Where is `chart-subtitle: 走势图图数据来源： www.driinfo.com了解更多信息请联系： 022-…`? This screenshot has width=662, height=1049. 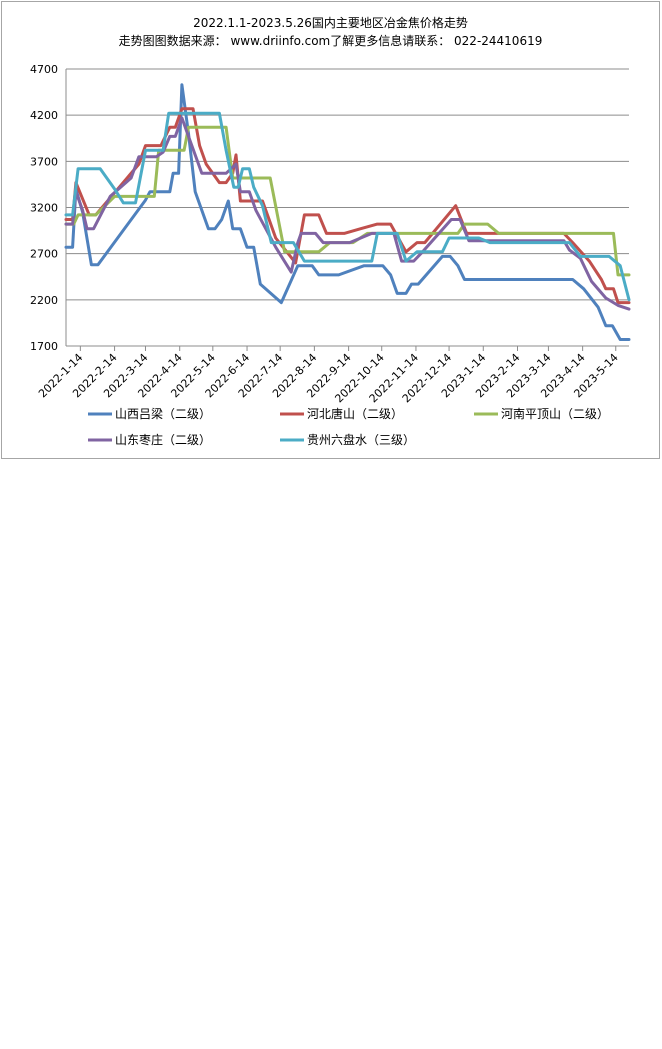
chart-subtitle: 走势图图数据来源： www.driinfo.com了解更多信息请联系： 022-… is located at coordinates (330, 41).